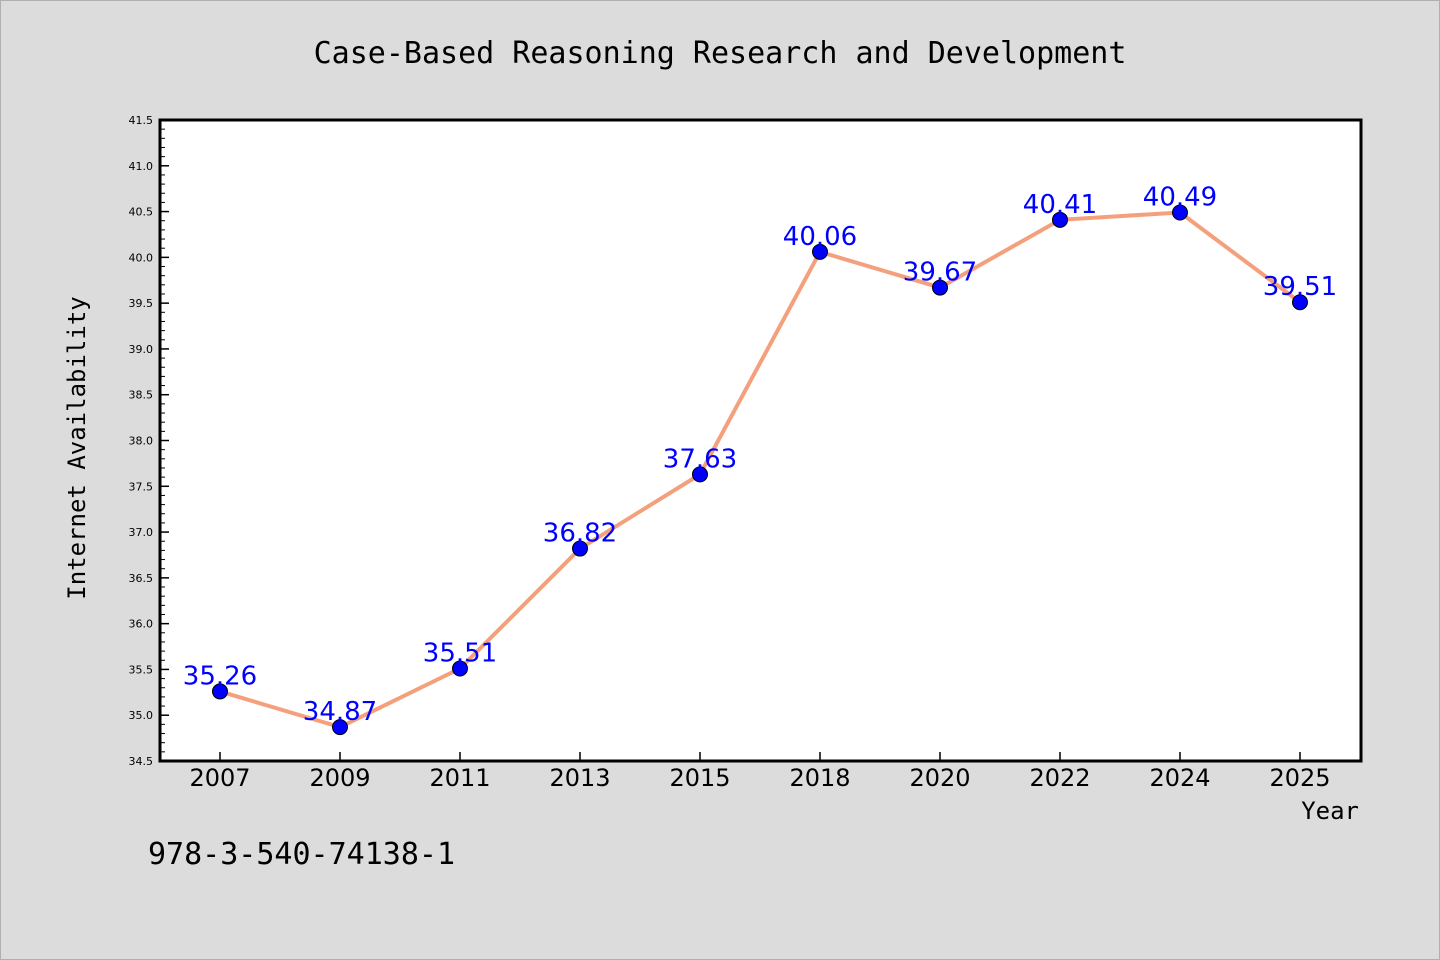 Image resolution: width=1440 pixels, height=960 pixels. What do you see at coordinates (1300, 287) in the screenshot?
I see `data-label: 39.51` at bounding box center [1300, 287].